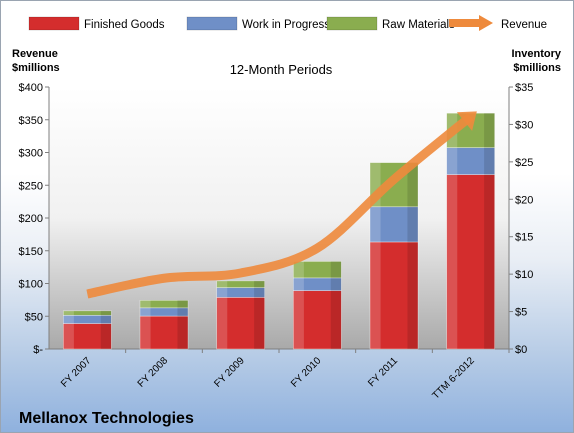 The image size is (574, 433). Describe the element at coordinates (31, 121) in the screenshot. I see `left-tick-label: $350` at that location.